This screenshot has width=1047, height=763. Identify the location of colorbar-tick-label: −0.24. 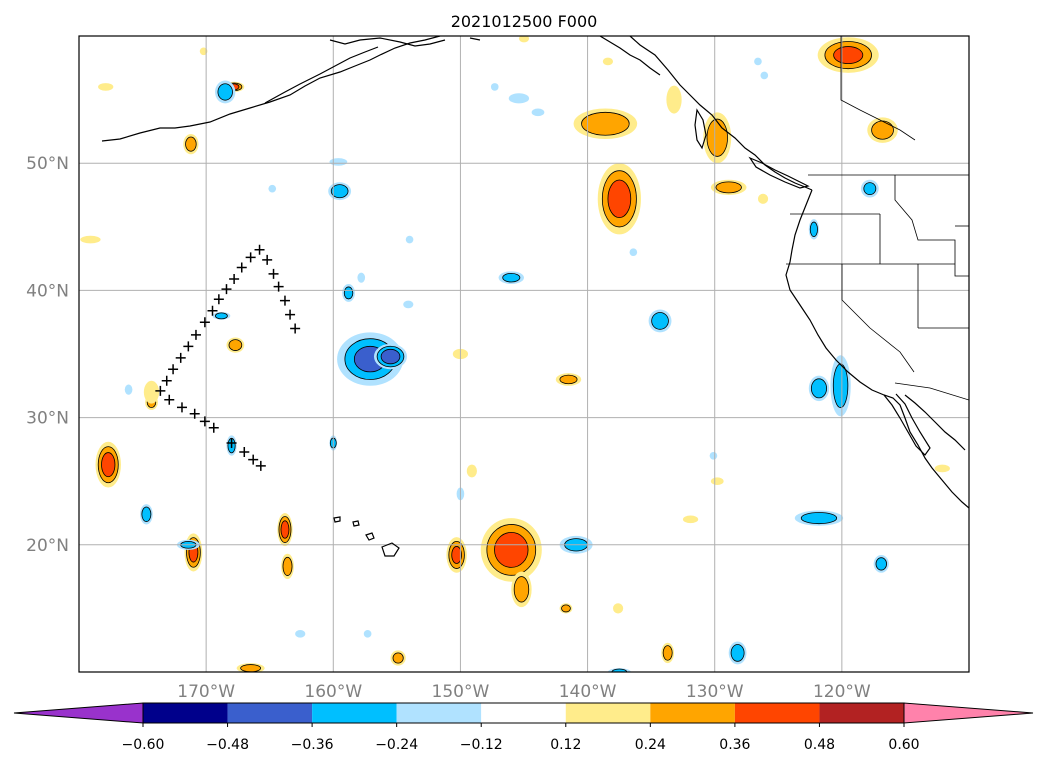
(396, 745).